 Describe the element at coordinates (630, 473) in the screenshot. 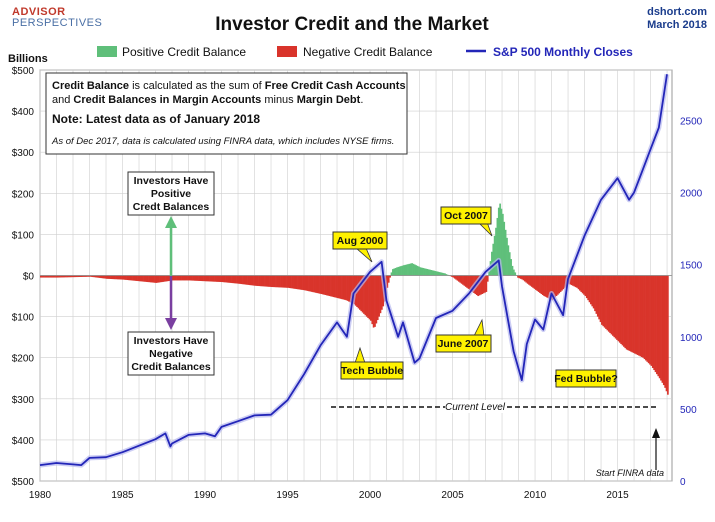

I see `finra-label: Start FINRA data` at that location.